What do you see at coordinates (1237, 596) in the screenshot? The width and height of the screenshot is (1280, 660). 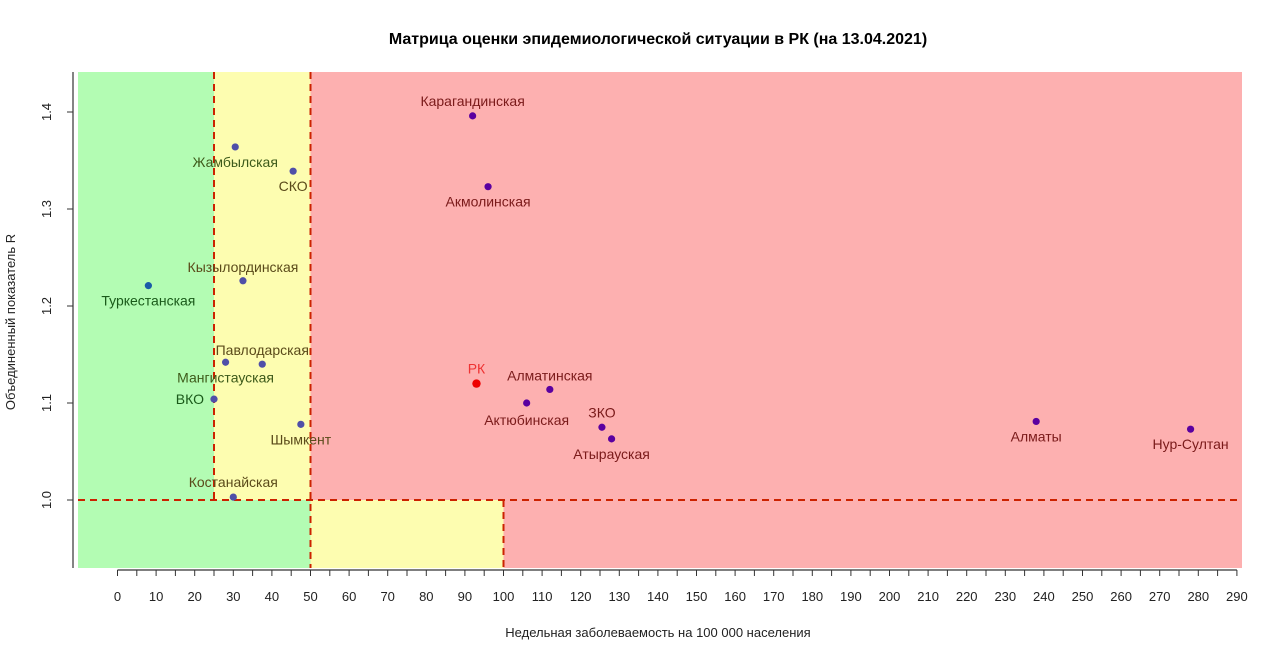 I see `x-tick-label: 290` at bounding box center [1237, 596].